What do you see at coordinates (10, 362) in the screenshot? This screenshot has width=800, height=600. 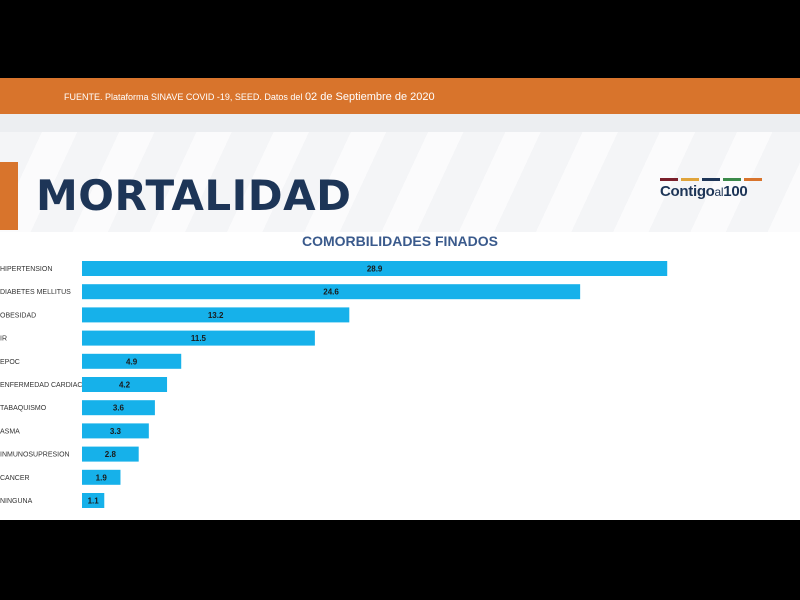 I see `category-label: EPOC` at bounding box center [10, 362].